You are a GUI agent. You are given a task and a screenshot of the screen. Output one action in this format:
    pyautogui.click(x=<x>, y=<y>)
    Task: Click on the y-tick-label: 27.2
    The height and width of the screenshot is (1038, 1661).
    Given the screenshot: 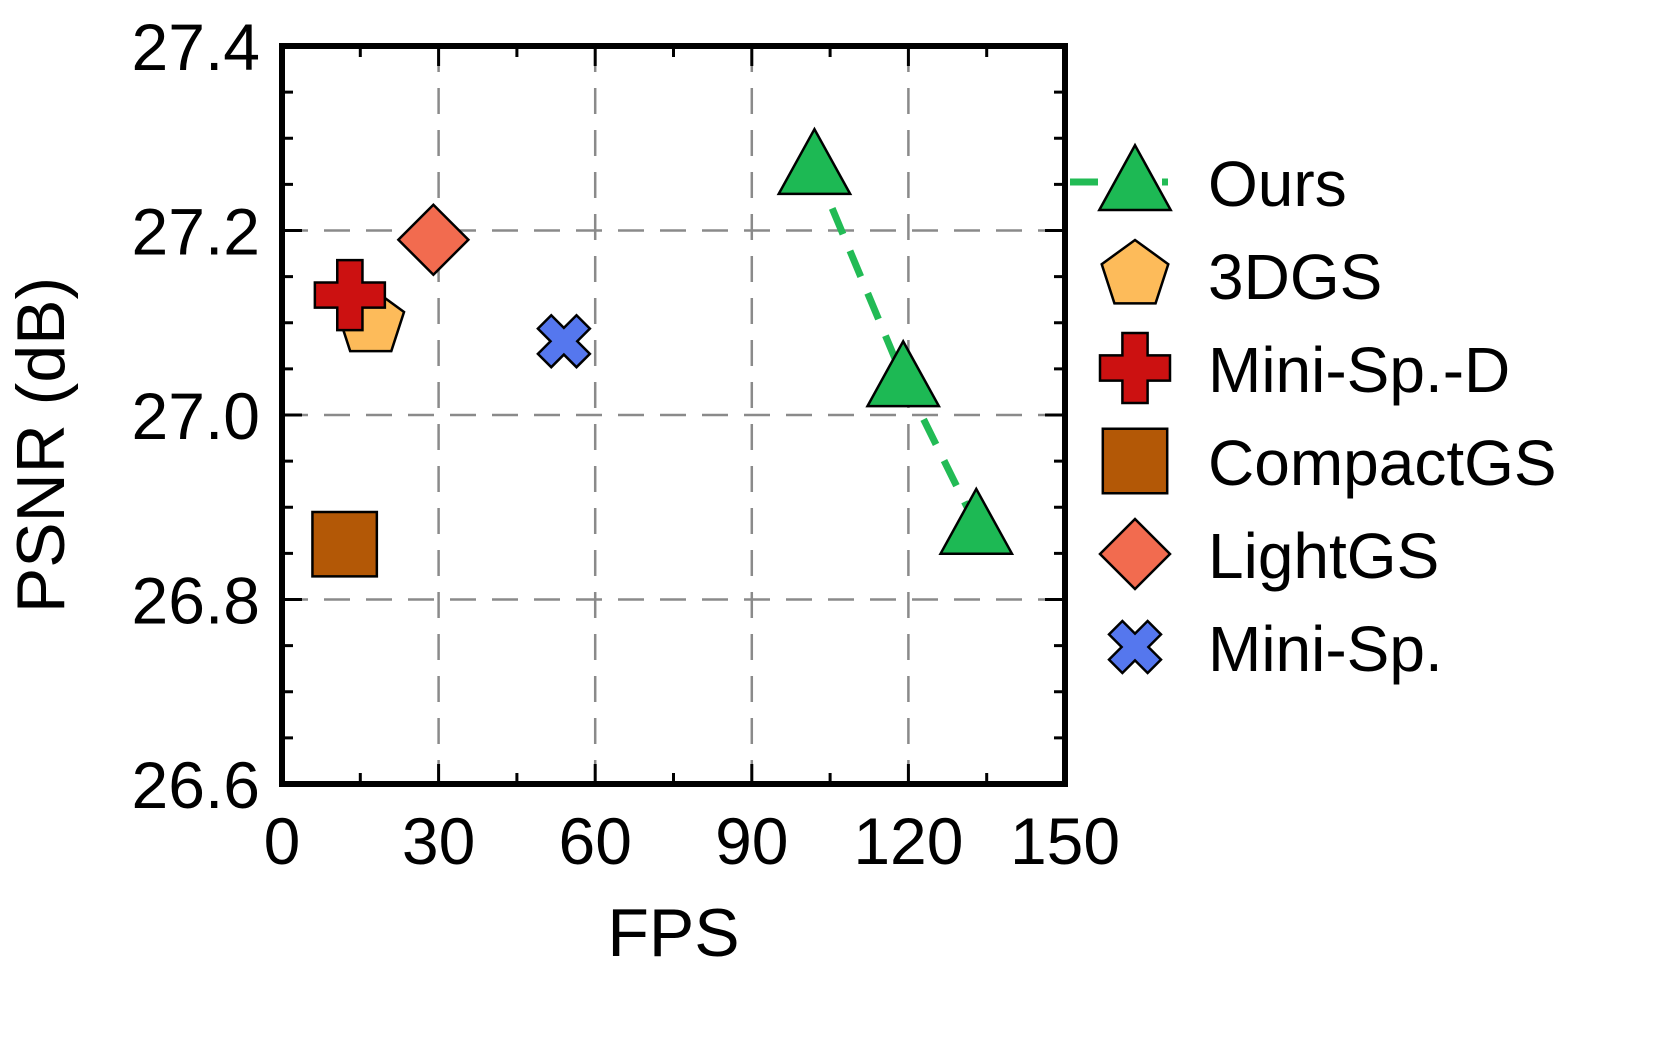 What is the action you would take?
    pyautogui.click(x=196, y=232)
    